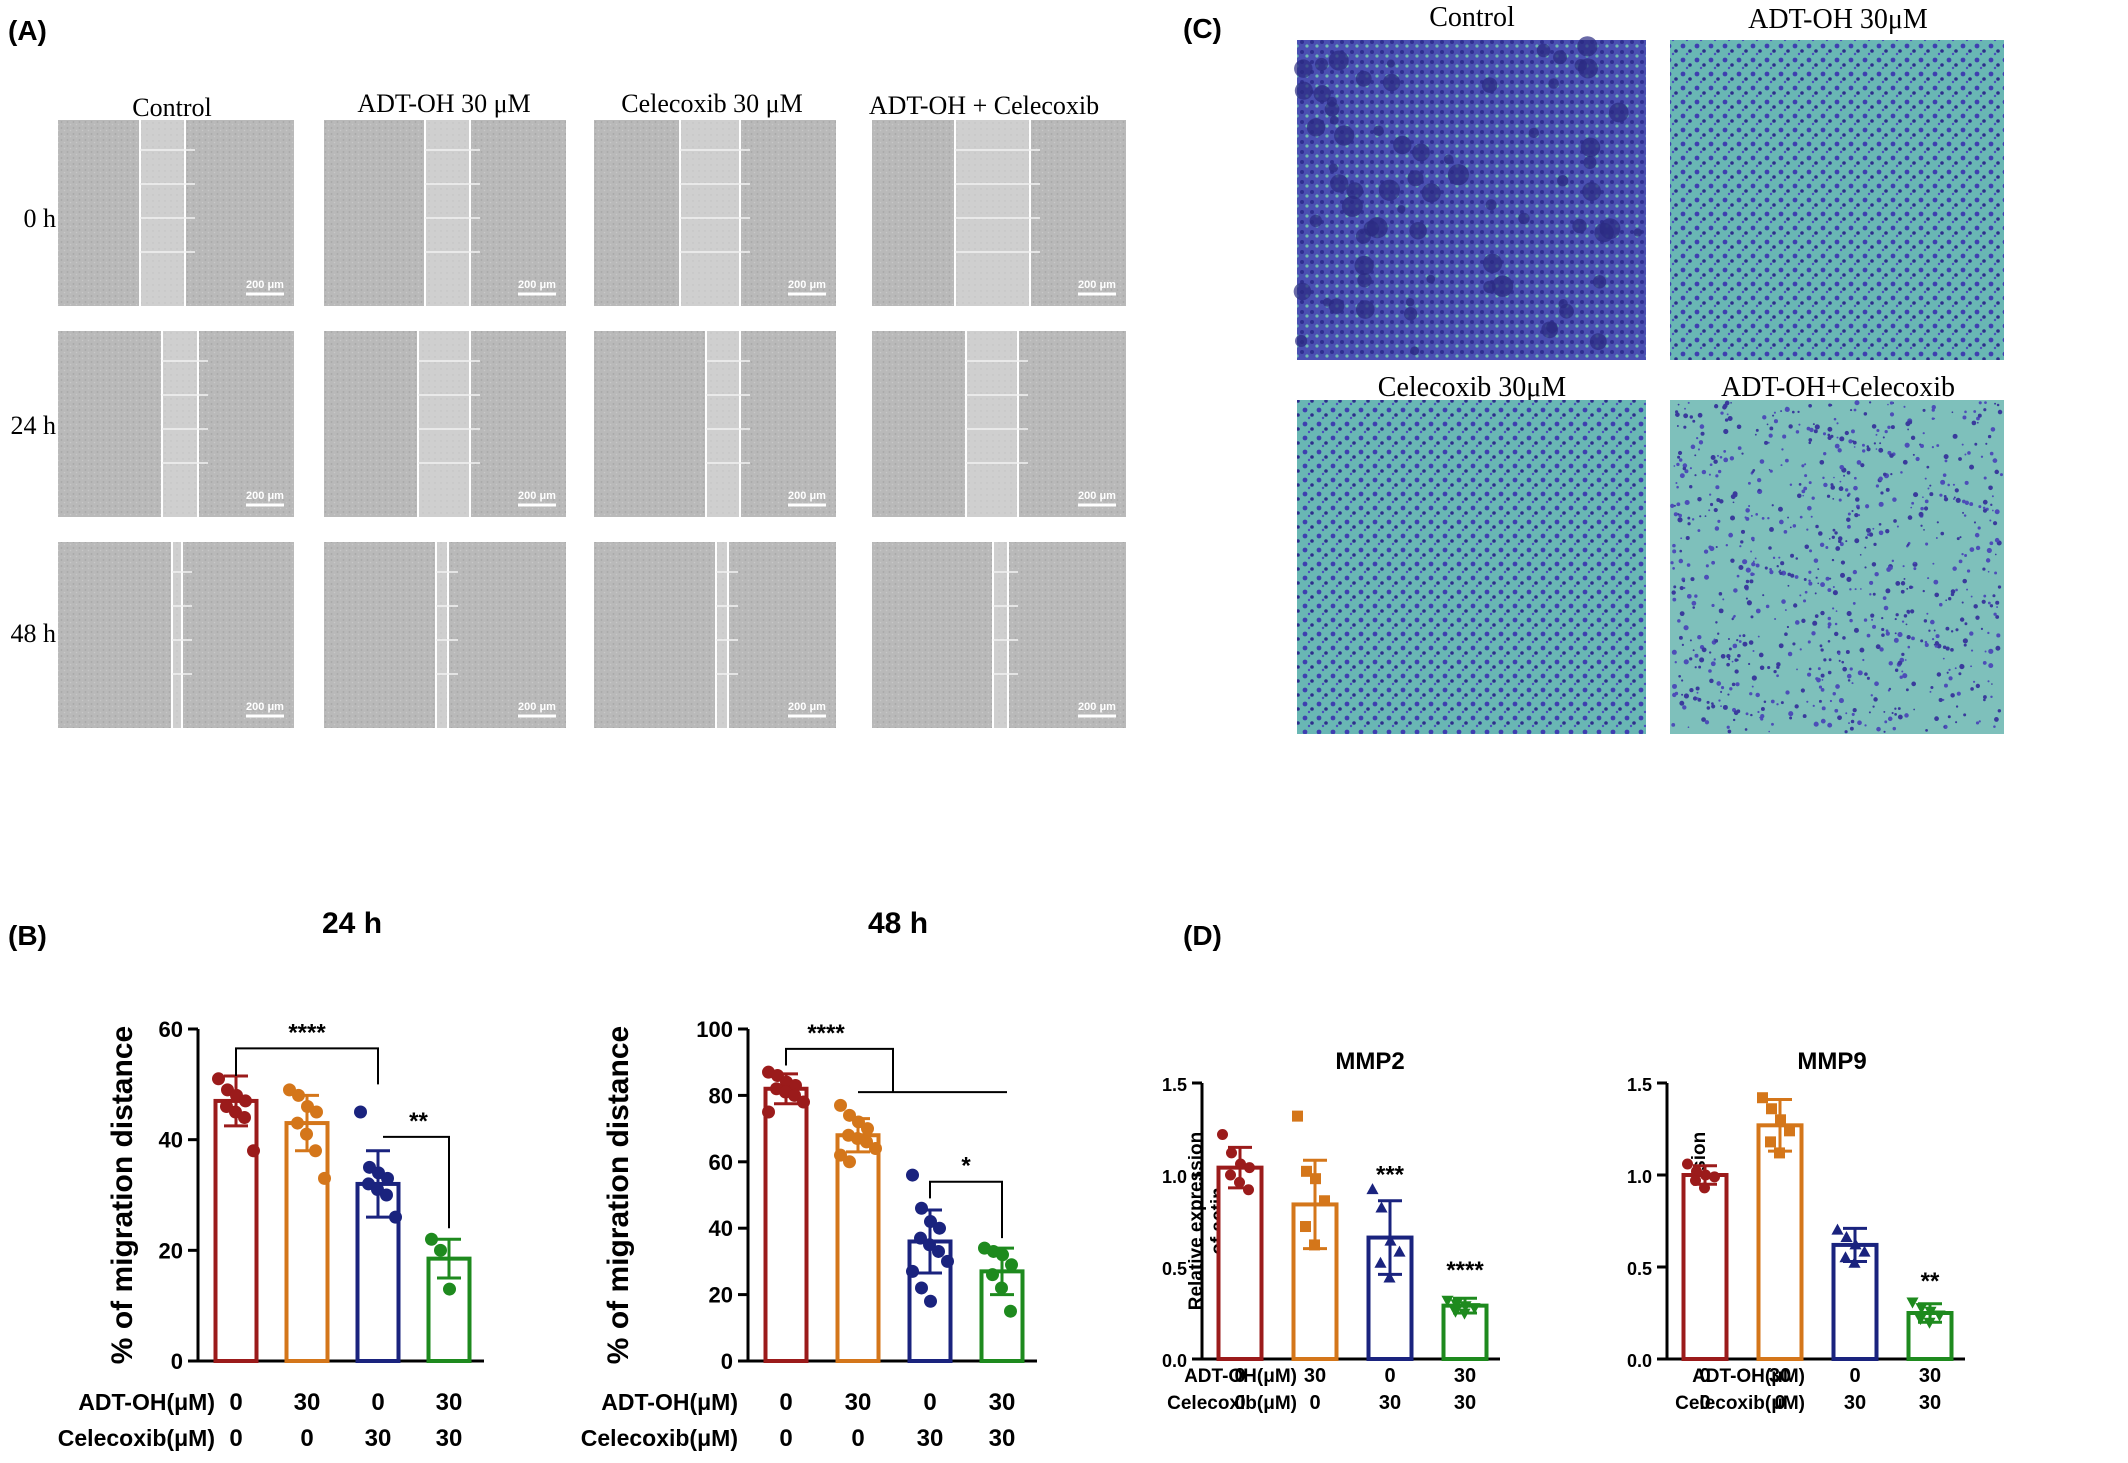 The height and width of the screenshot is (1463, 2128). What do you see at coordinates (721, 1295) in the screenshot?
I see `y-tick-label: 20` at bounding box center [721, 1295].